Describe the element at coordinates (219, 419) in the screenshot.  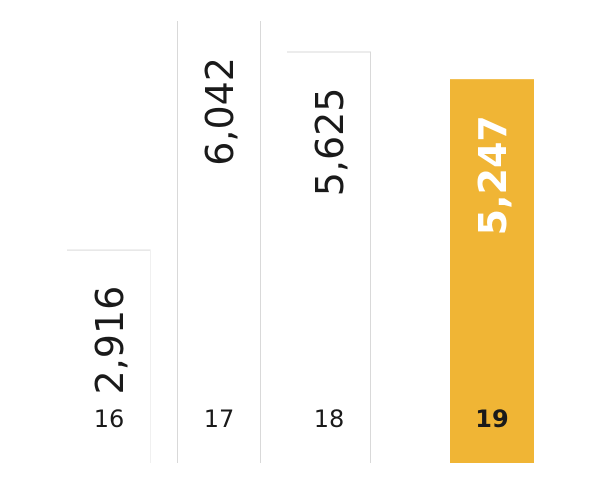
I see `category-label-17: 17` at that location.